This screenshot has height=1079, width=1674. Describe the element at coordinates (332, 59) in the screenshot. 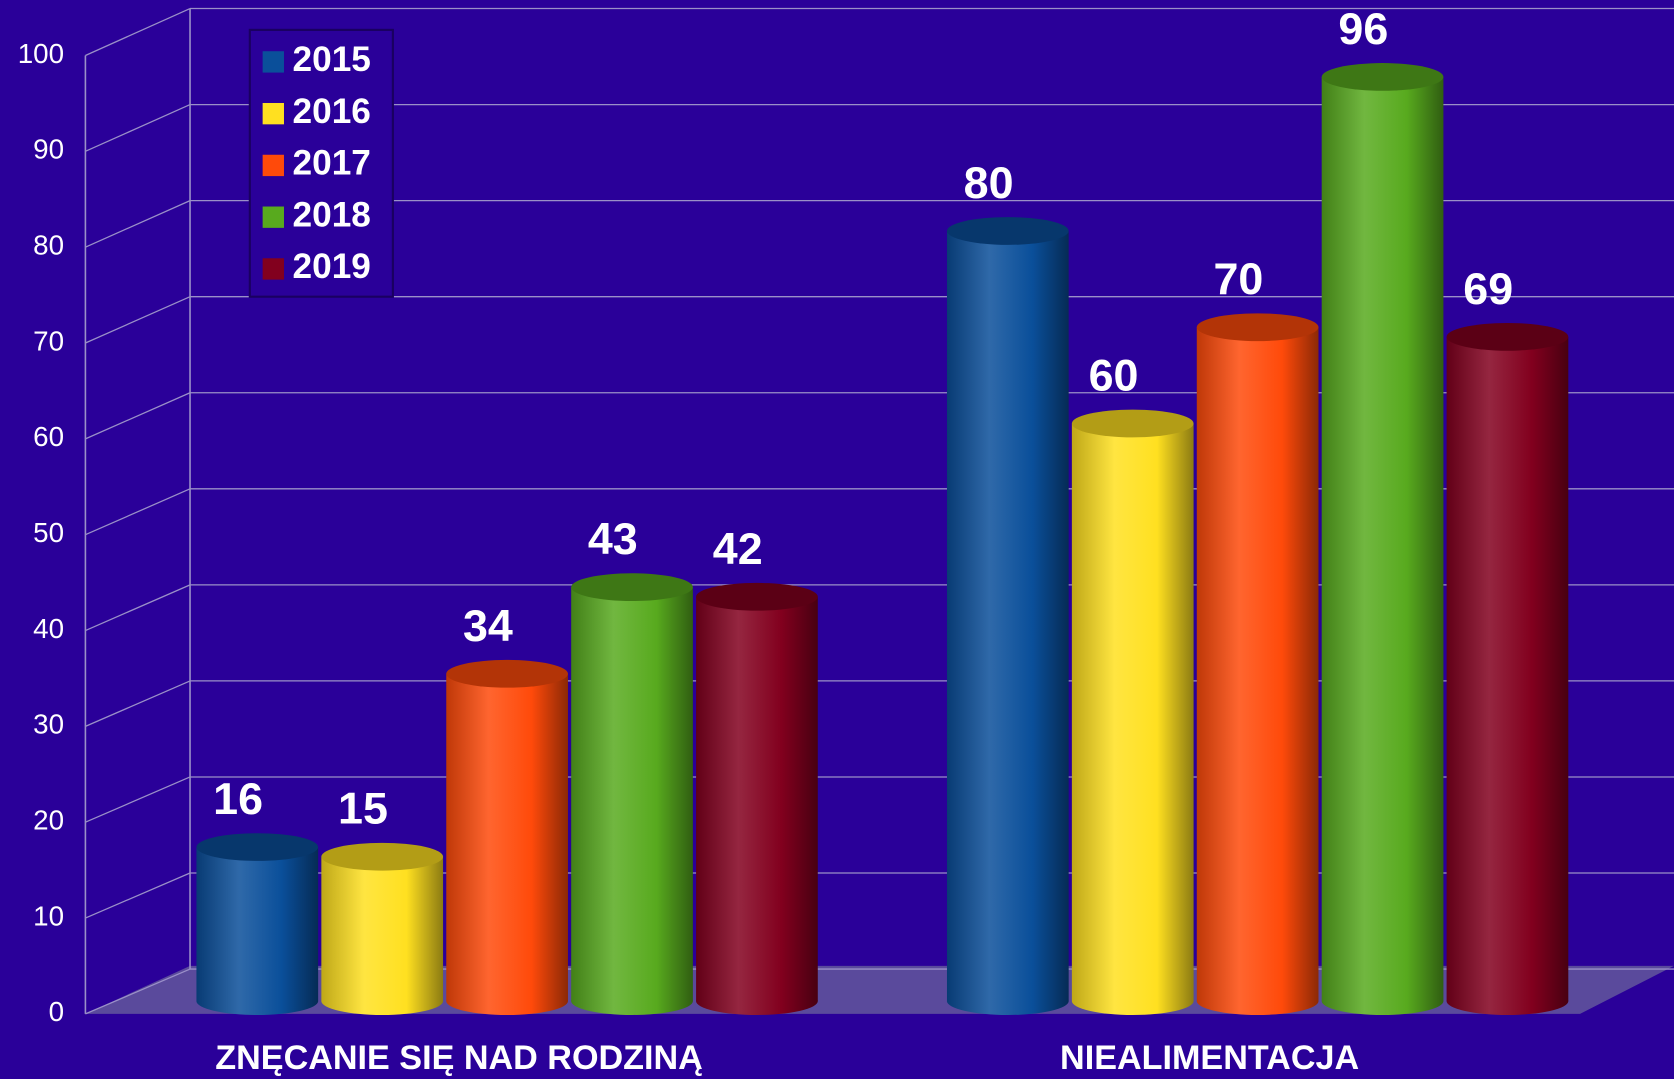

I see `legend-label: 2015` at that location.